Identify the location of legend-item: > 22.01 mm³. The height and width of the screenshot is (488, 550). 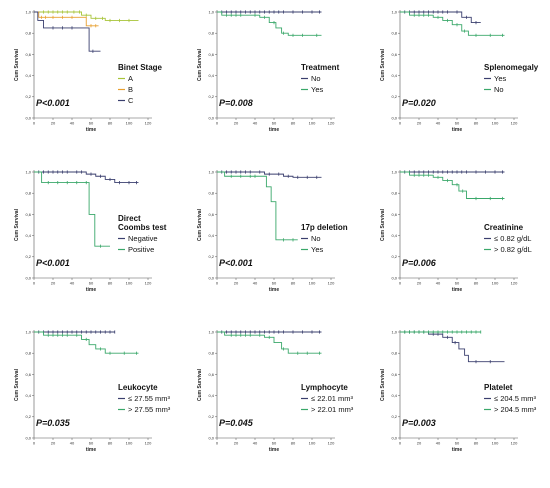
(332, 409).